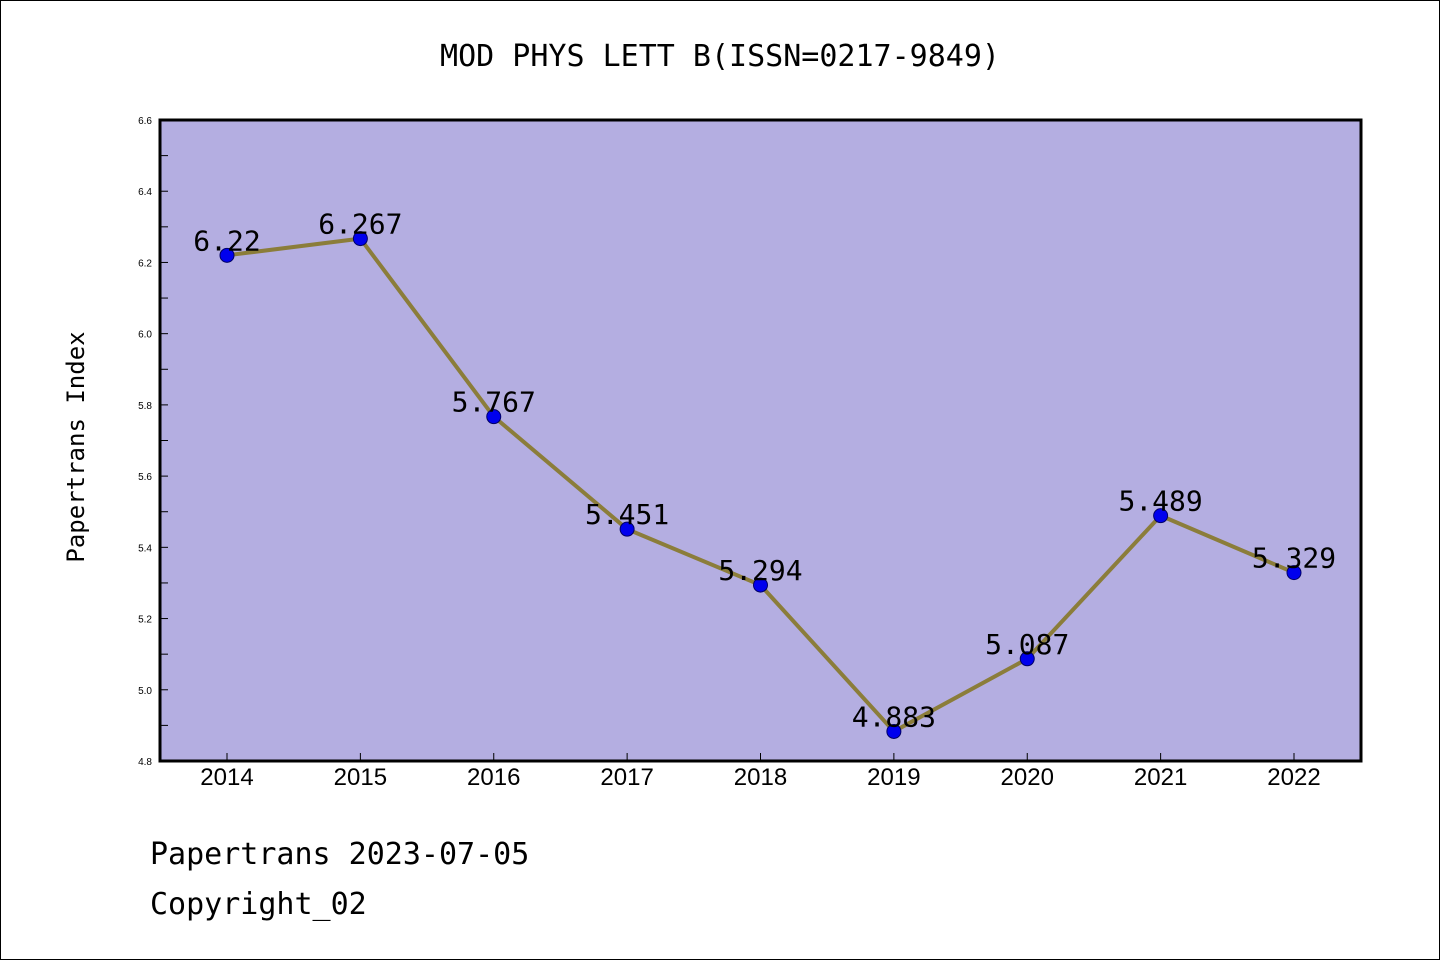 Image resolution: width=1440 pixels, height=960 pixels. Describe the element at coordinates (1160, 501) in the screenshot. I see `data-label: 5.489` at that location.